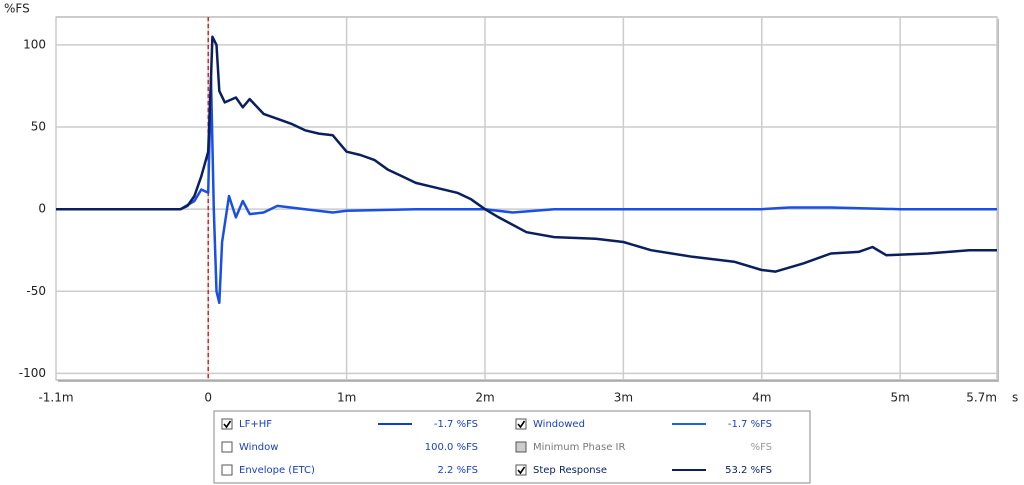 The width and height of the screenshot is (1024, 485). Describe the element at coordinates (346, 398) in the screenshot. I see `x-tick-label: 1m` at that location.